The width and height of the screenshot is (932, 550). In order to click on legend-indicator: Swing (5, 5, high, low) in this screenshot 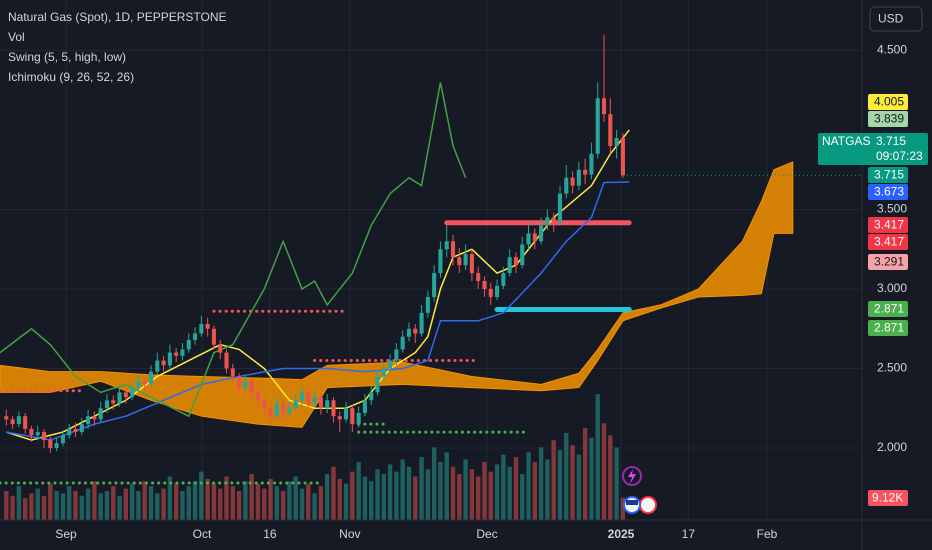, I will do `click(67, 57)`.